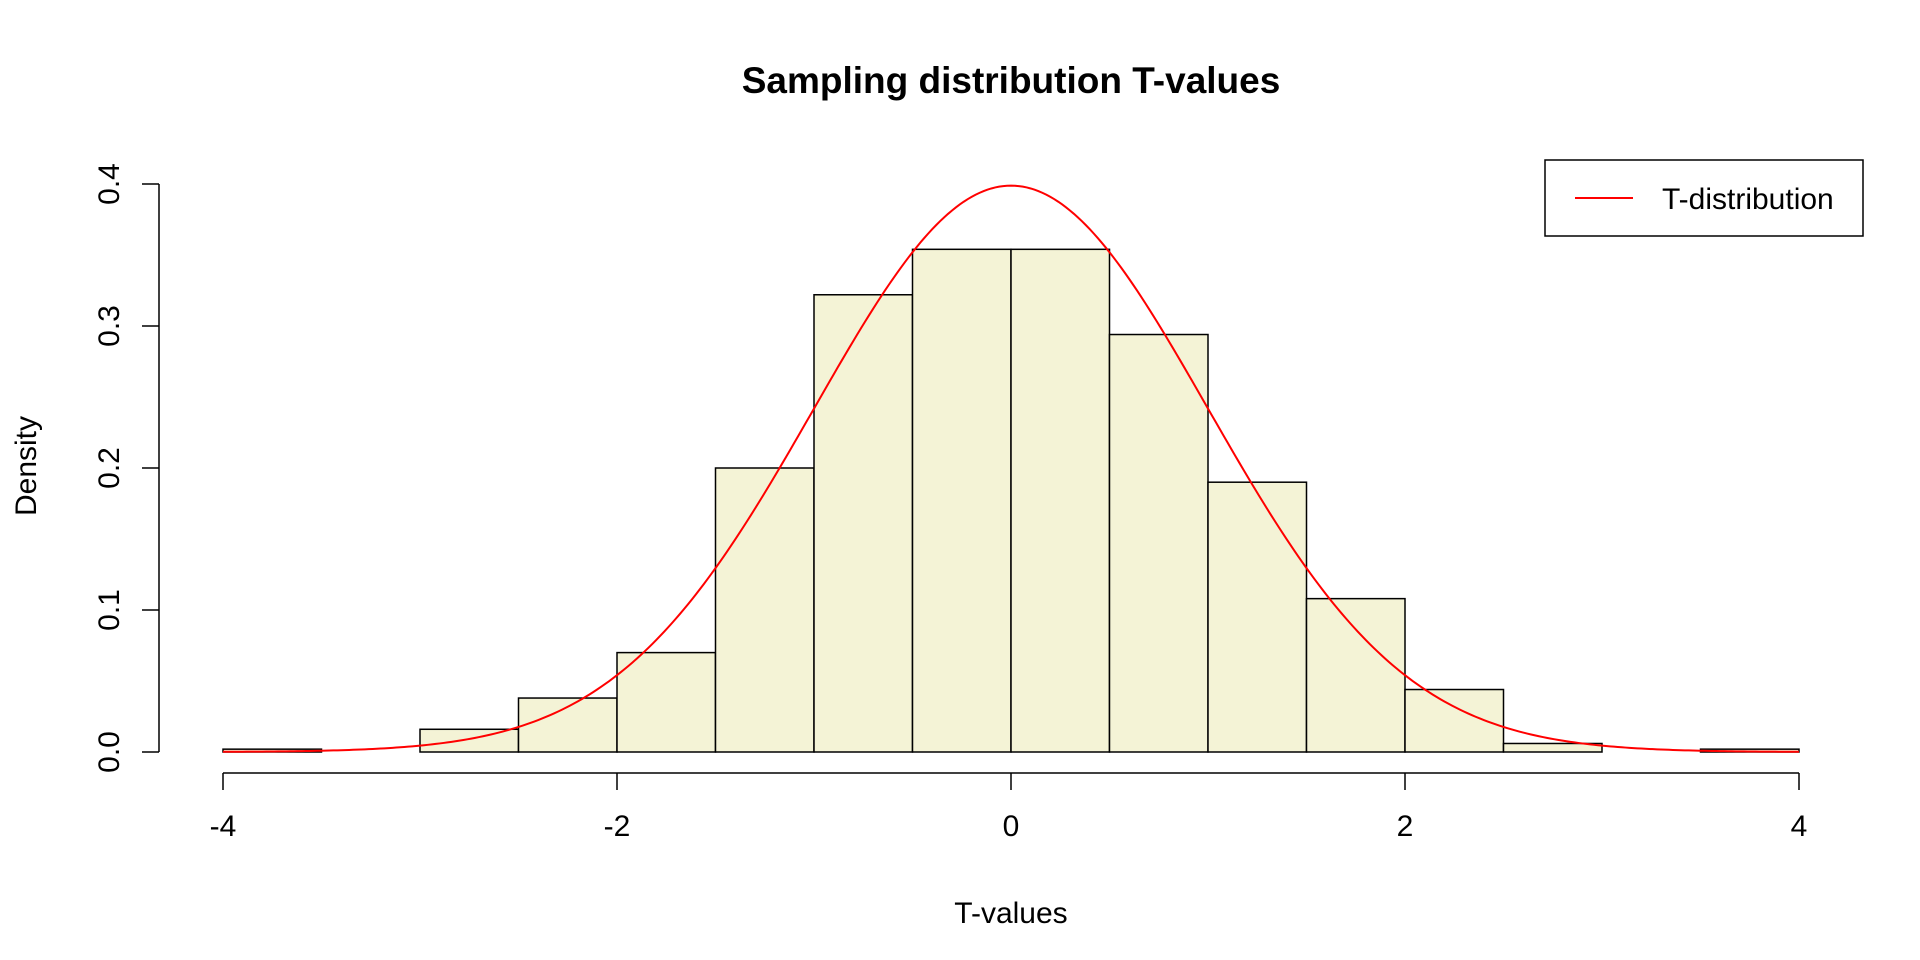 The width and height of the screenshot is (1920, 960). Describe the element at coordinates (109, 184) in the screenshot. I see `y-tick-label: 0.4` at that location.